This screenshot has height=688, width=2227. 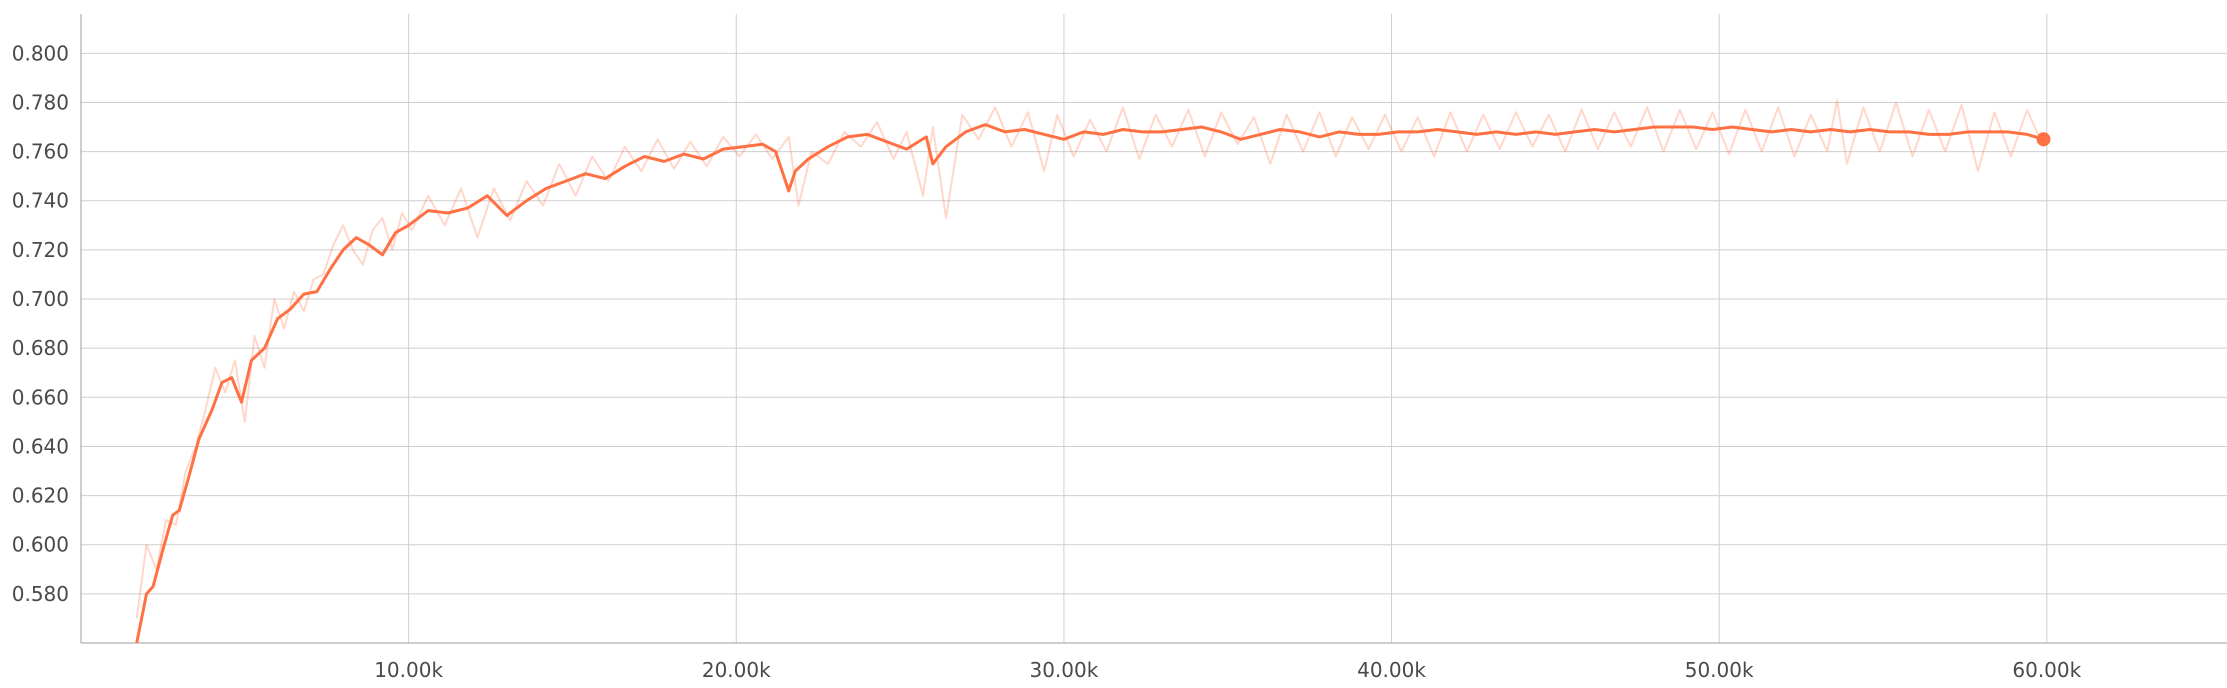 What do you see at coordinates (1391, 670) in the screenshot?
I see `x-tick-label: 40.00k` at bounding box center [1391, 670].